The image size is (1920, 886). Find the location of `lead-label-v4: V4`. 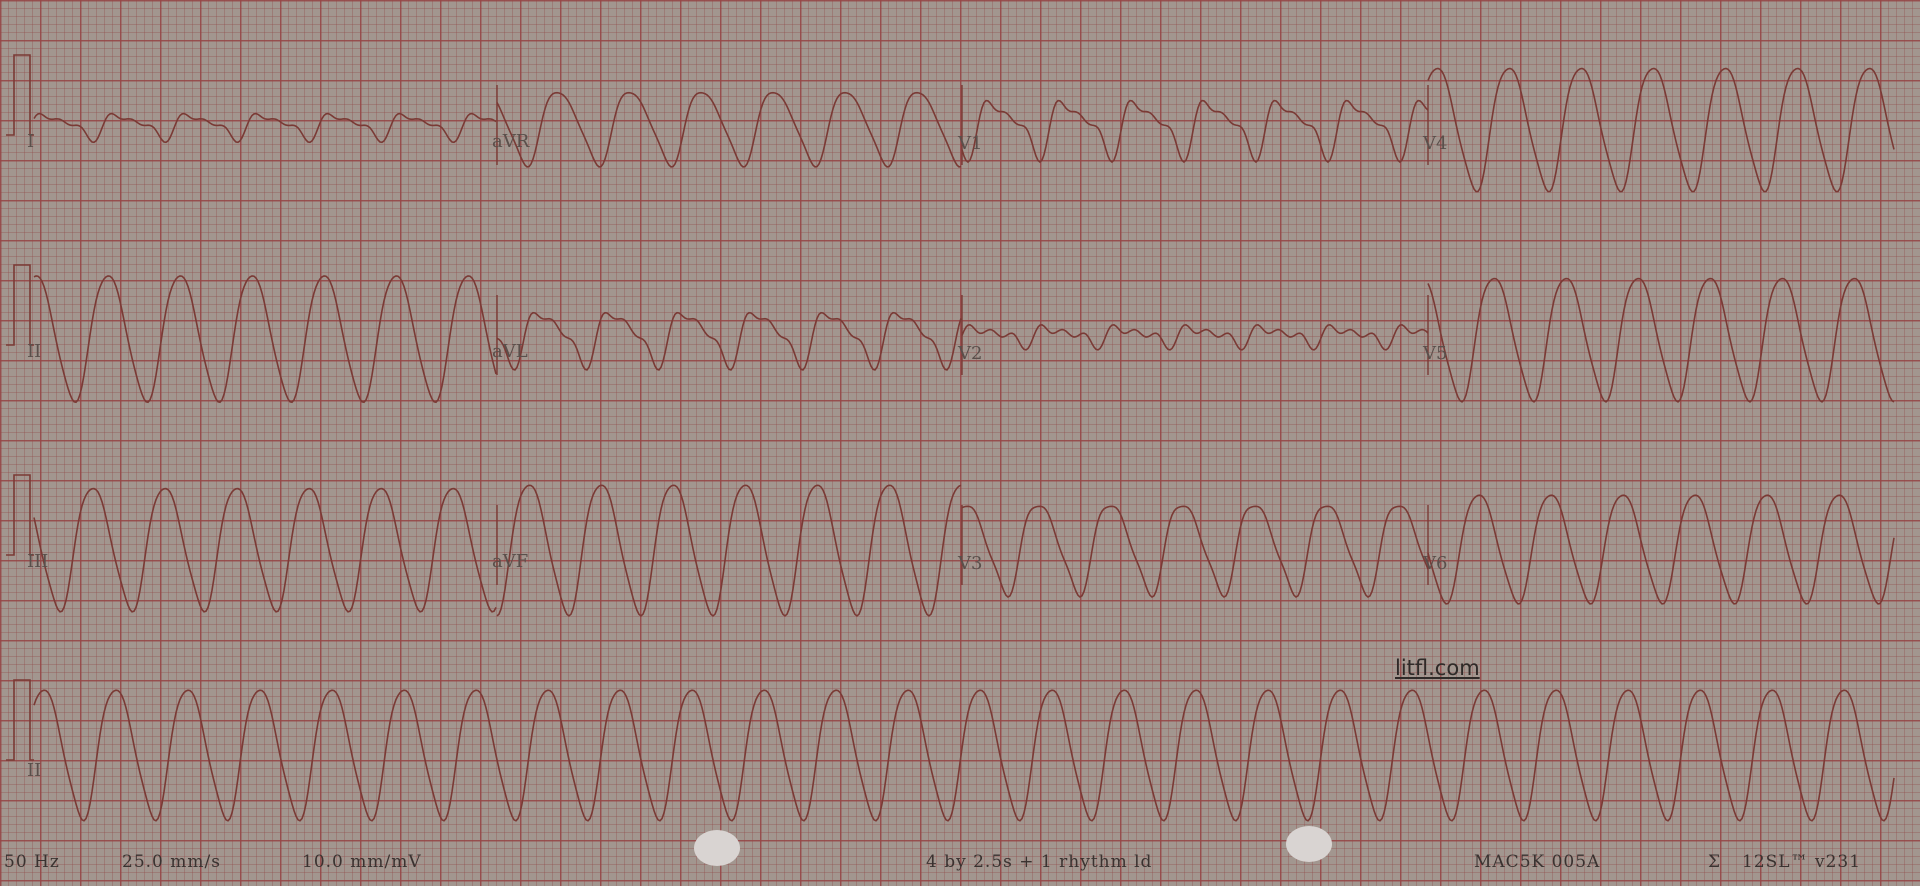

lead-label-v4: V4 is located at coordinates (1435, 143).